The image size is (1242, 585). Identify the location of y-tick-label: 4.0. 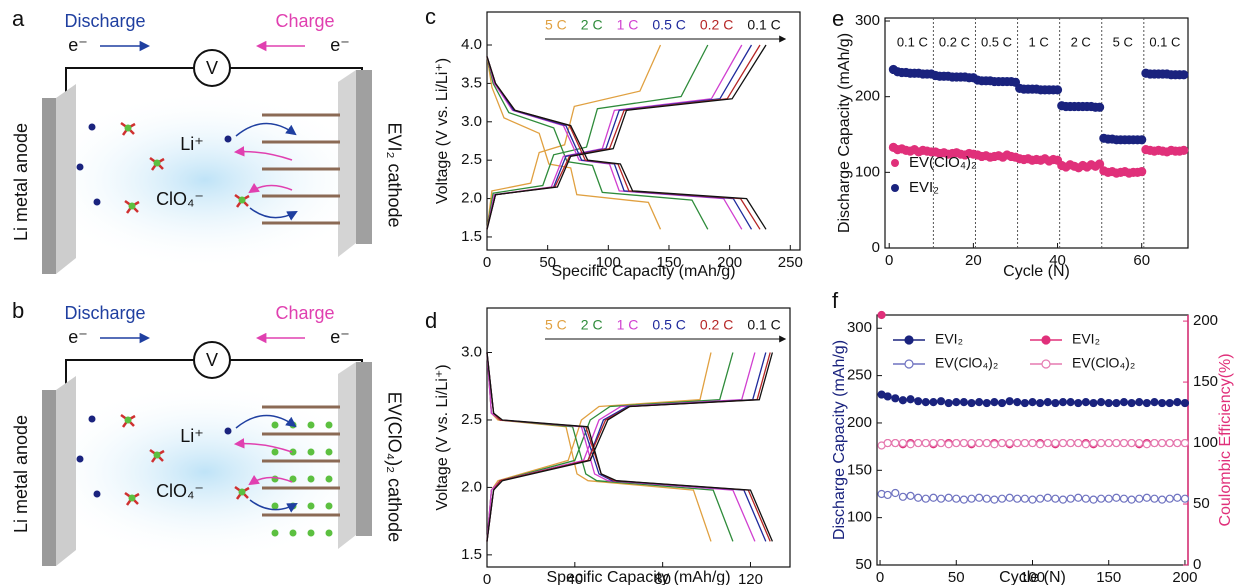
(471, 44).